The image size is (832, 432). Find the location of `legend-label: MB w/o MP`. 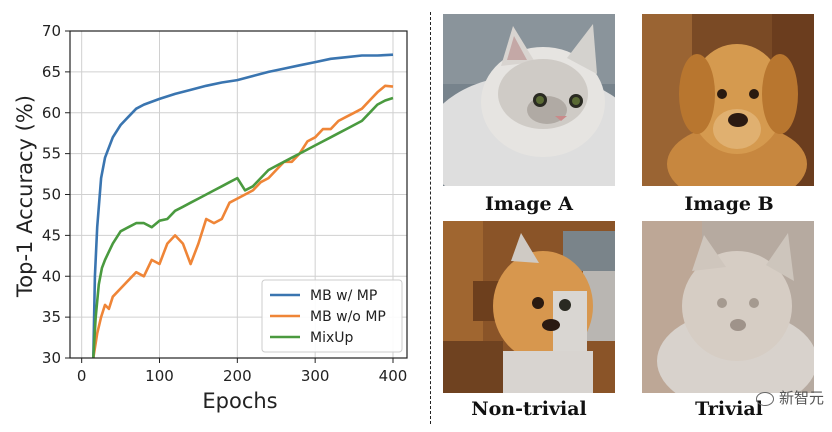

legend-label: MB w/o MP is located at coordinates (348, 317).